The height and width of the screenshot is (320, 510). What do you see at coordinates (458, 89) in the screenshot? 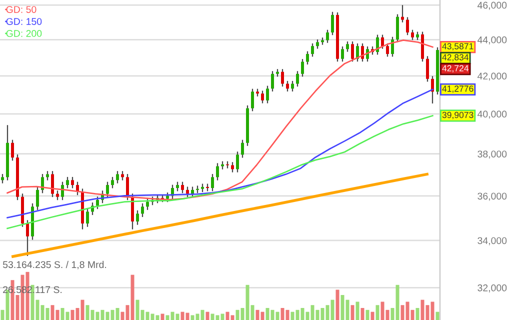
I see `data-label: 41,2776` at bounding box center [458, 89].